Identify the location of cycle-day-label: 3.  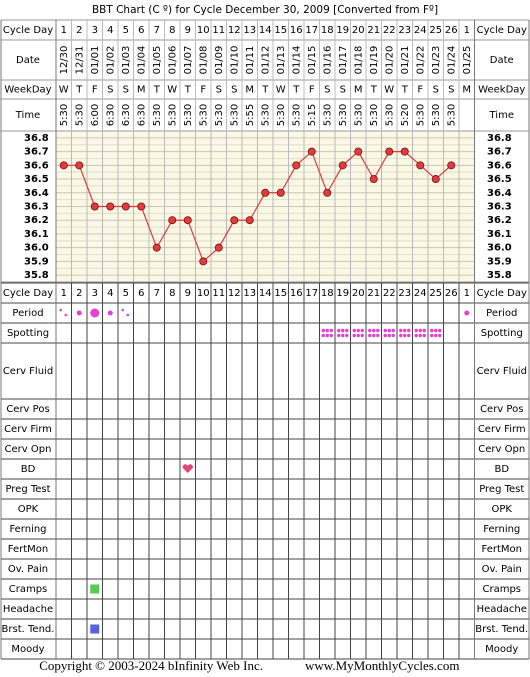
(95, 293).